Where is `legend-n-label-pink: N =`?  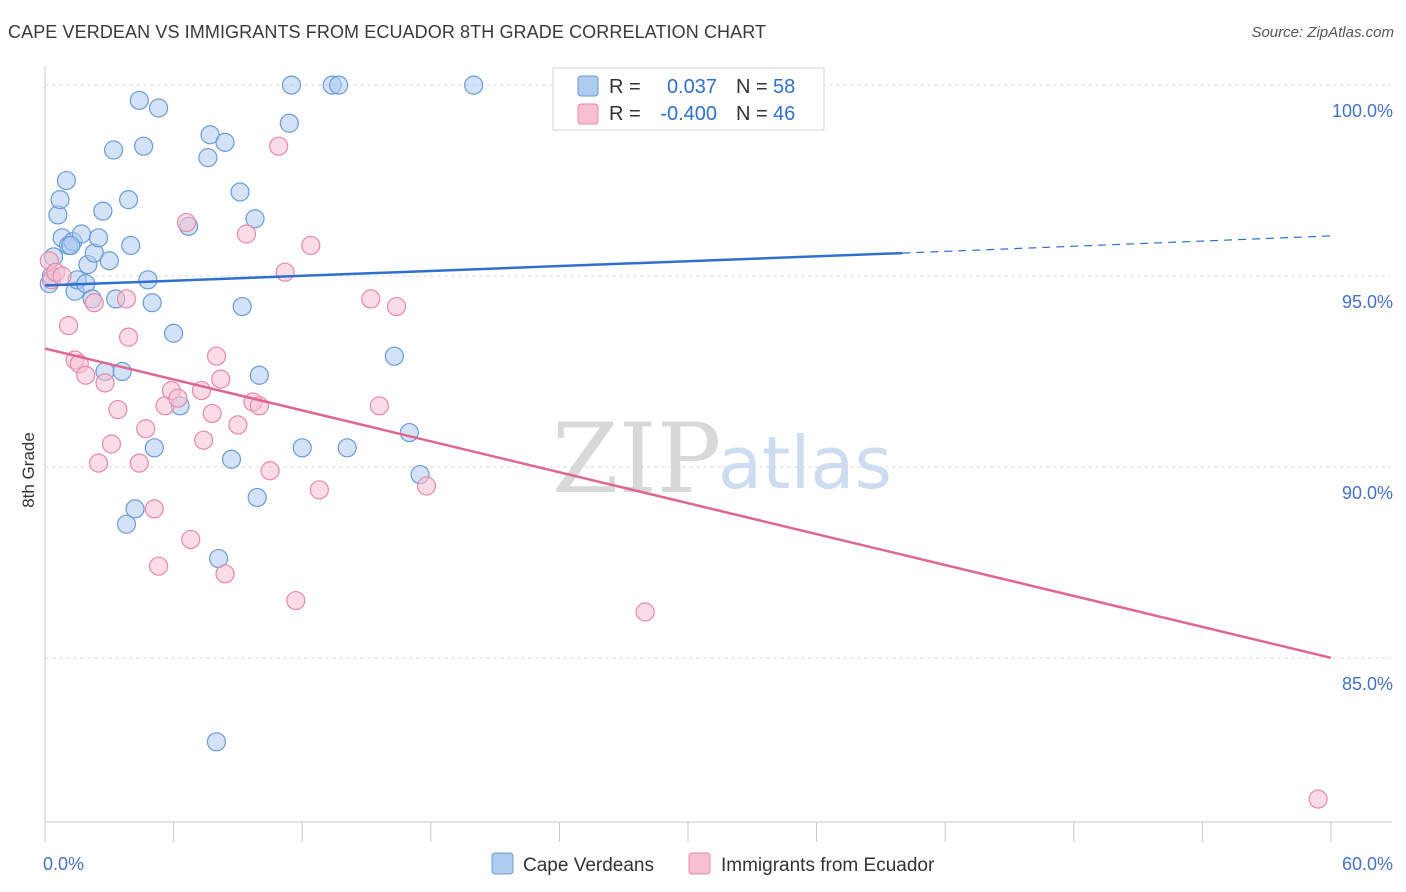 legend-n-label-pink: N = is located at coordinates (752, 114).